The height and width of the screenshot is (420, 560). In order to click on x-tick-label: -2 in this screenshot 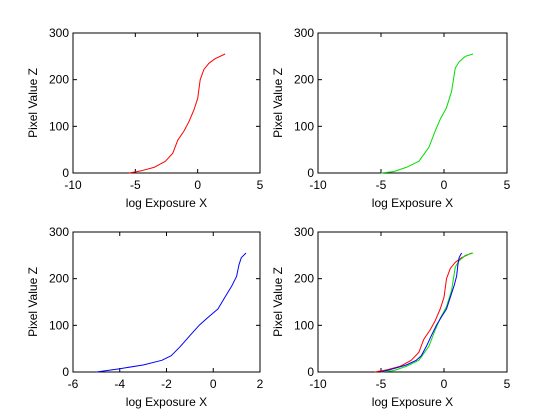, I will do `click(166, 384)`.